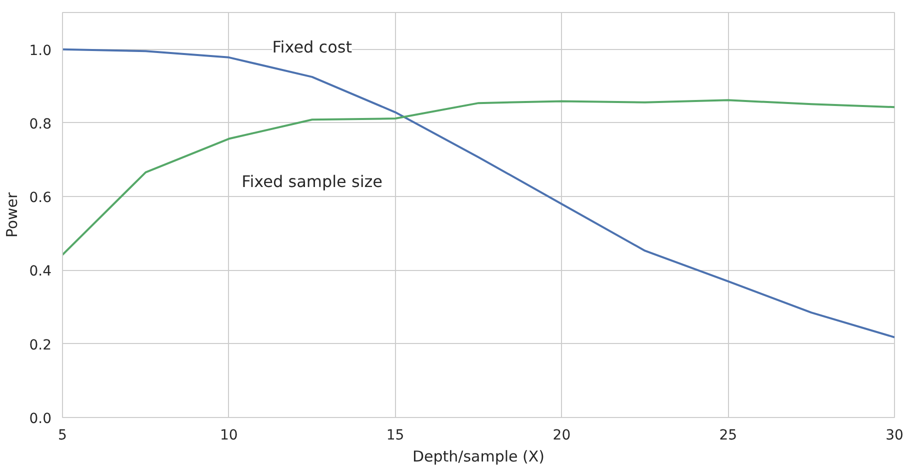 The height and width of the screenshot is (468, 906). What do you see at coordinates (40, 345) in the screenshot?
I see `y-tick-label: 0.2` at bounding box center [40, 345].